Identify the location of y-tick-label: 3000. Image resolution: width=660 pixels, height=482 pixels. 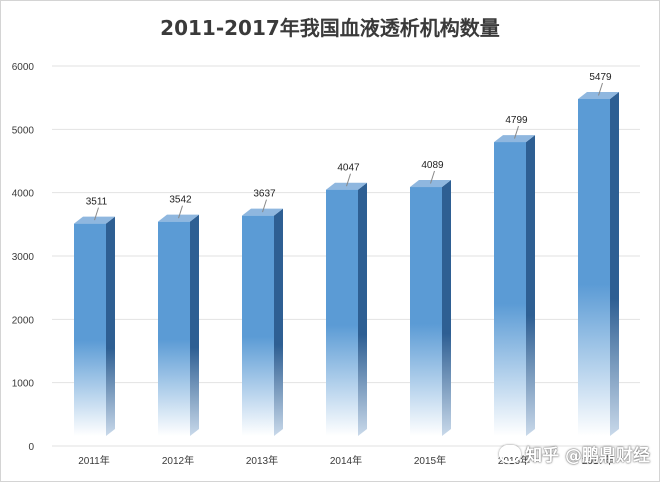
(23, 257).